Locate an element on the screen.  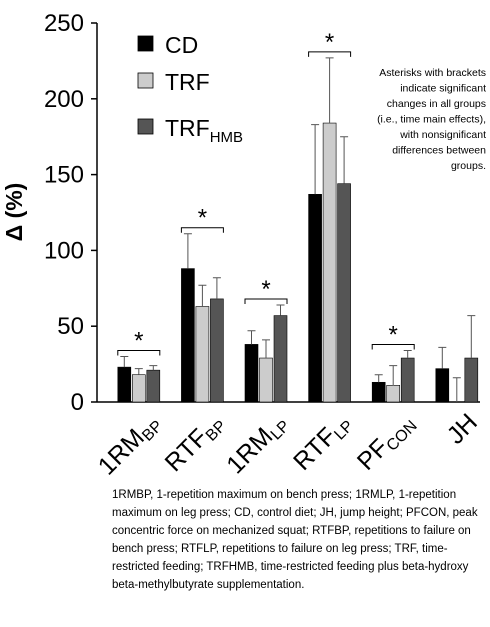
note-line: indicate significant is located at coordinates (443, 89).